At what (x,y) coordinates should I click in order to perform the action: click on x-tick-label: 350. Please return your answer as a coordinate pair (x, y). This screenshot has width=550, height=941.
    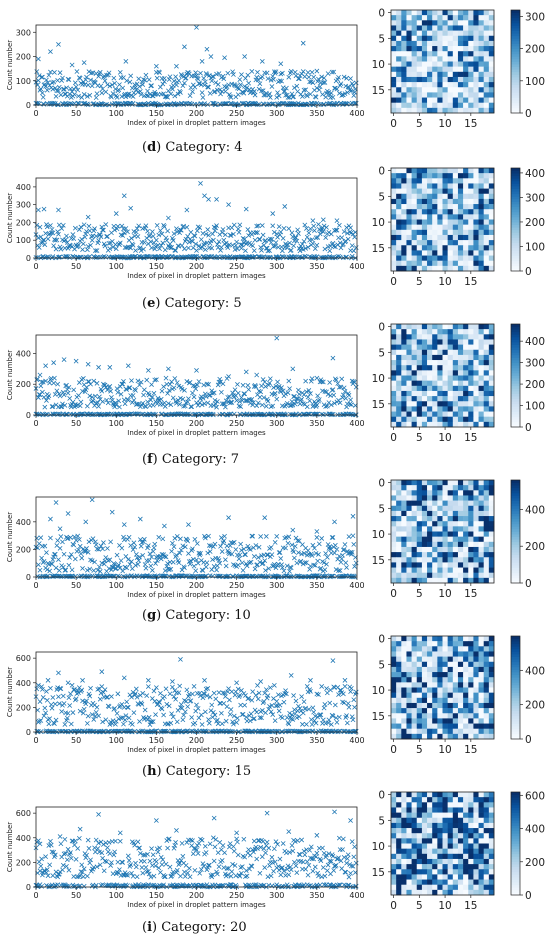
    Looking at the image, I should click on (316, 585).